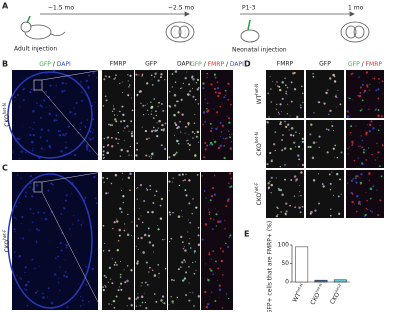 The width and height of the screenshot is (400, 312). I want to click on arrow-head, so click(352, 14).